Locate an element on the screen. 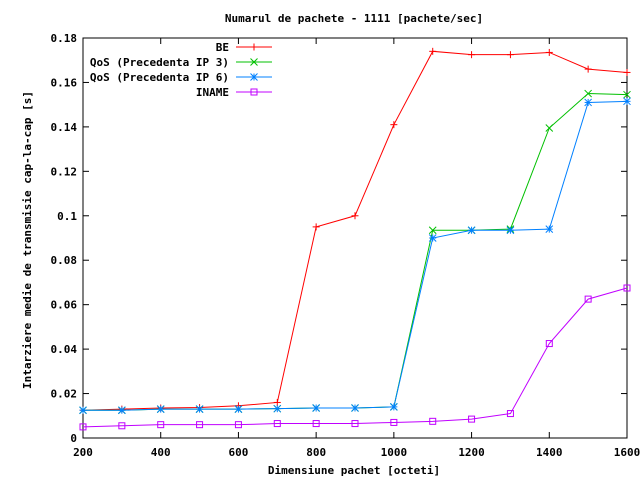 The width and height of the screenshot is (640, 480). legend-label: INAME is located at coordinates (212, 92).